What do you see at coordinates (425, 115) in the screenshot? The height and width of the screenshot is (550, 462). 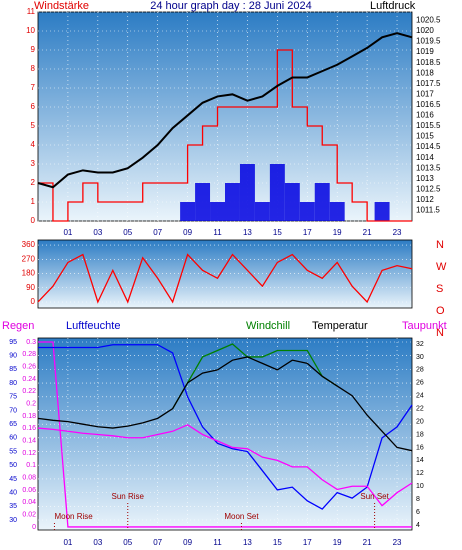 I see `y-tick-label: 1016` at bounding box center [425, 115].